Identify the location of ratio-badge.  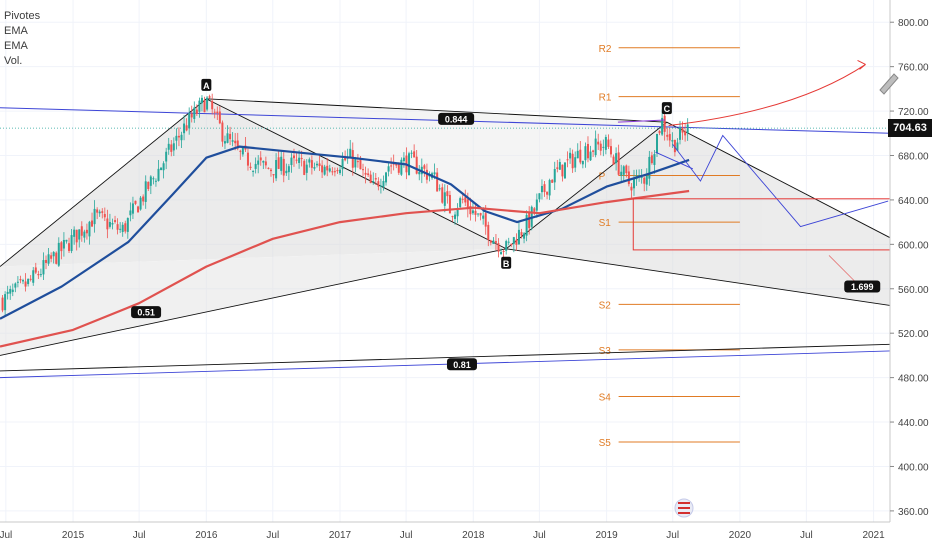
(862, 286).